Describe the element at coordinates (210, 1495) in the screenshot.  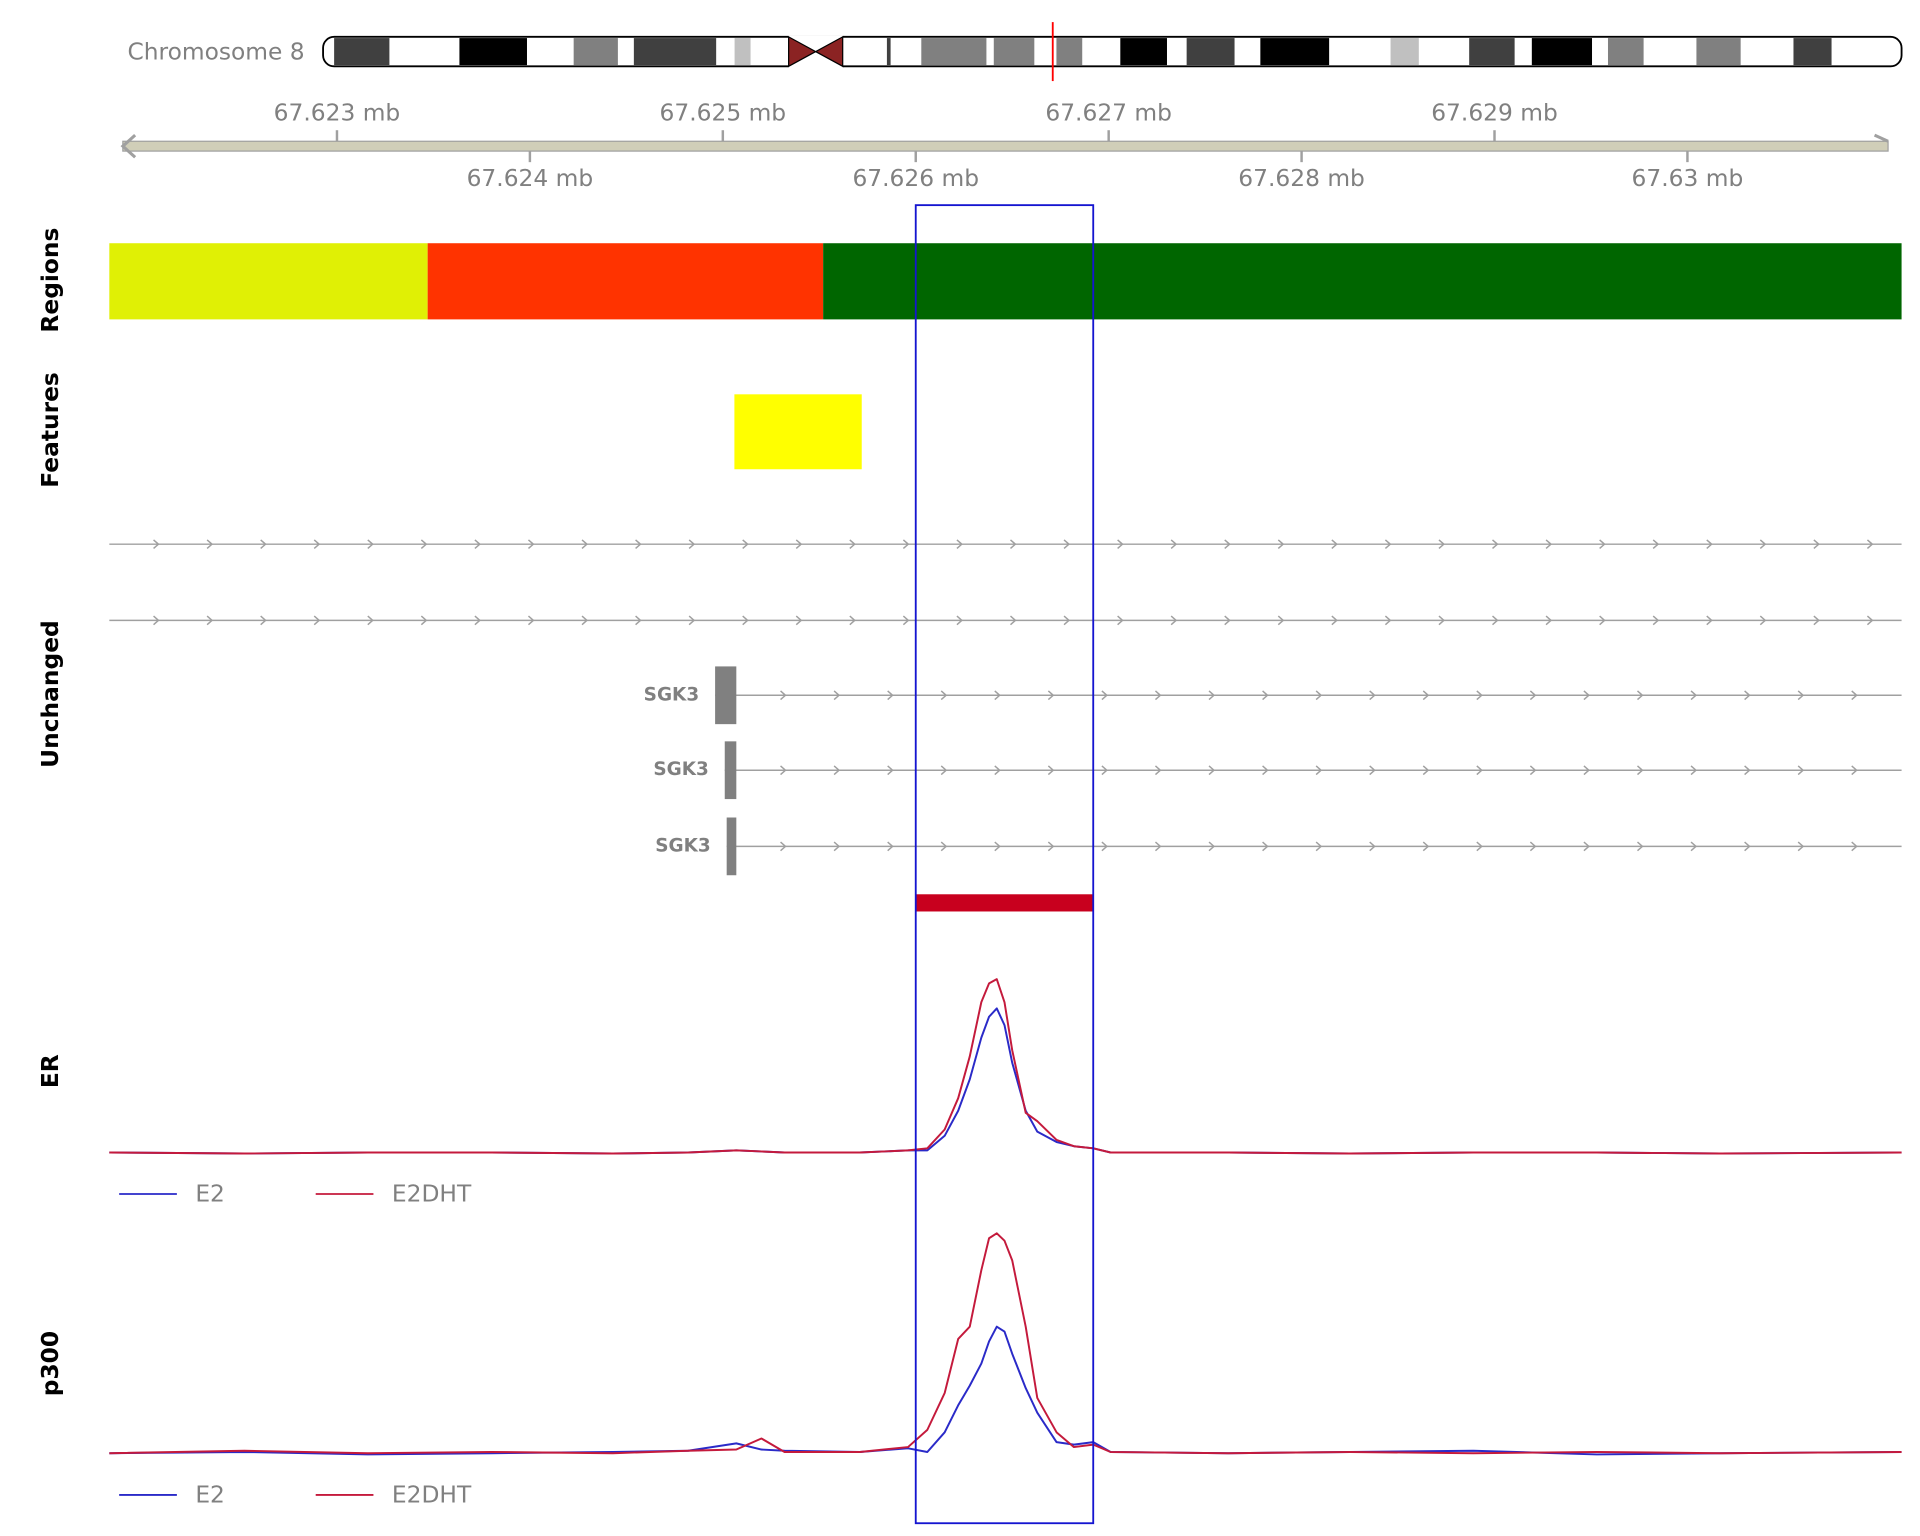
I see `legend-label: E2` at that location.